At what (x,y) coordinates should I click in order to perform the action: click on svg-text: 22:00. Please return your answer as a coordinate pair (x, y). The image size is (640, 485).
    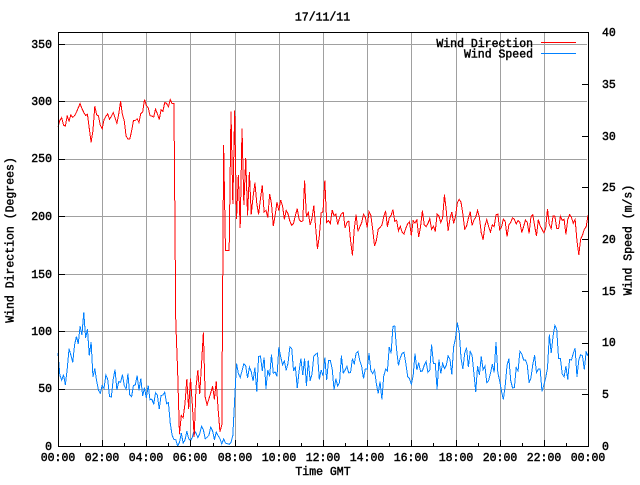
    Looking at the image, I should click on (544, 458).